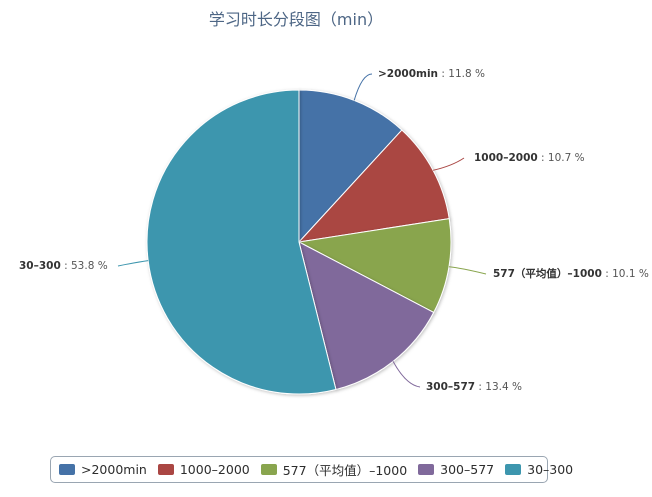 The width and height of the screenshot is (652, 497). I want to click on data-label: >2000min : 11.8 %, so click(431, 74).